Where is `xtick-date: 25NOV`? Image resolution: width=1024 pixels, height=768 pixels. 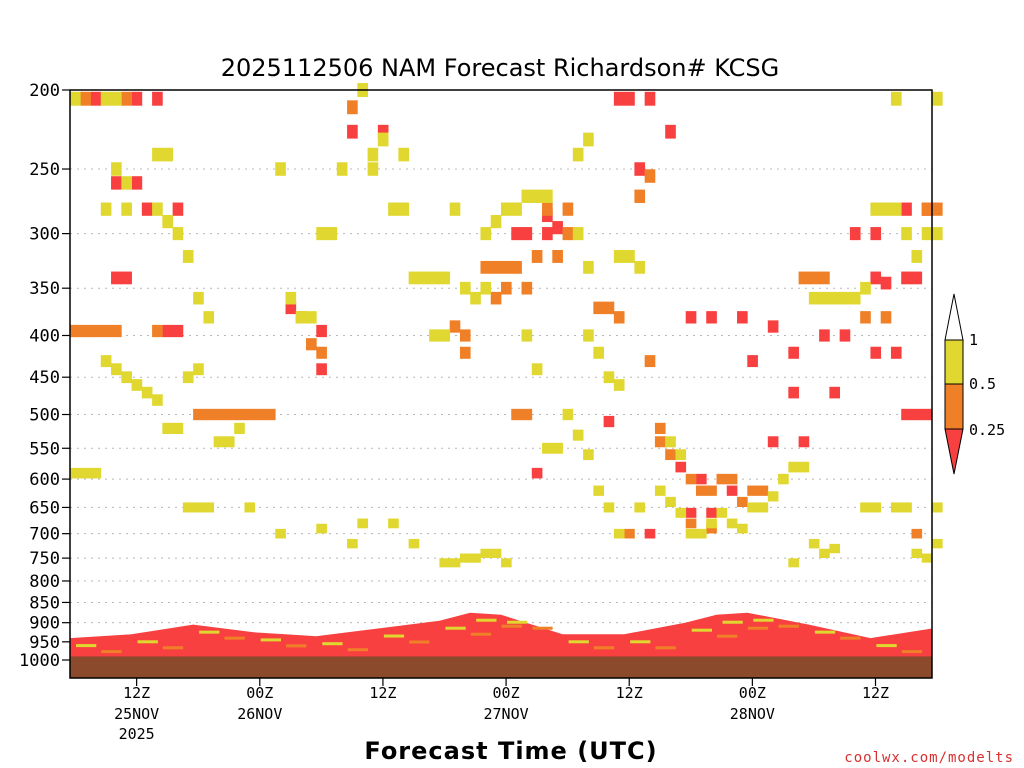
xtick-date: 25NOV is located at coordinates (136, 714).